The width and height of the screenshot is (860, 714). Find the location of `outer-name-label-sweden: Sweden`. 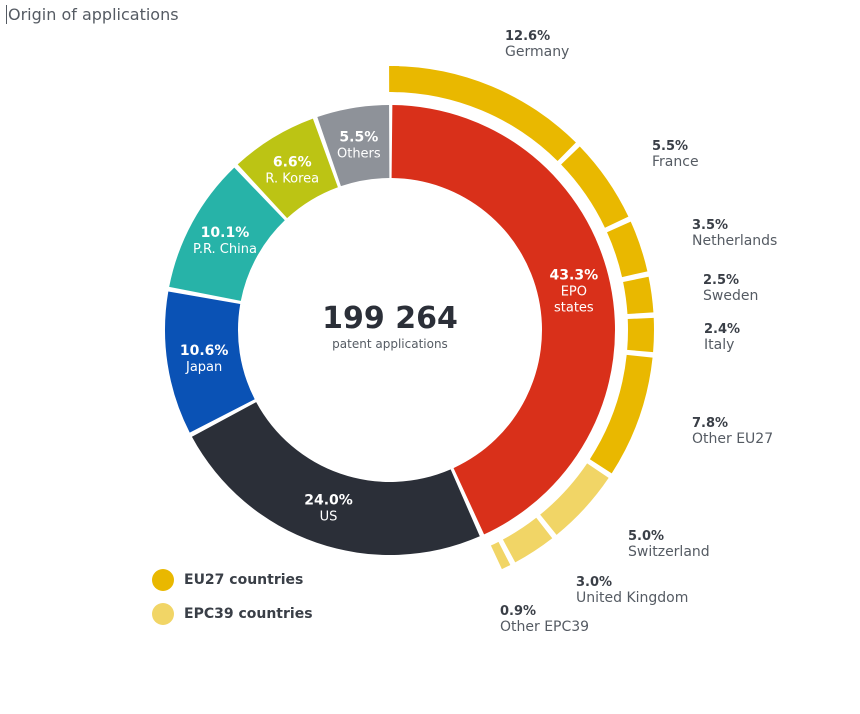

outer-name-label-sweden: Sweden is located at coordinates (730, 296).